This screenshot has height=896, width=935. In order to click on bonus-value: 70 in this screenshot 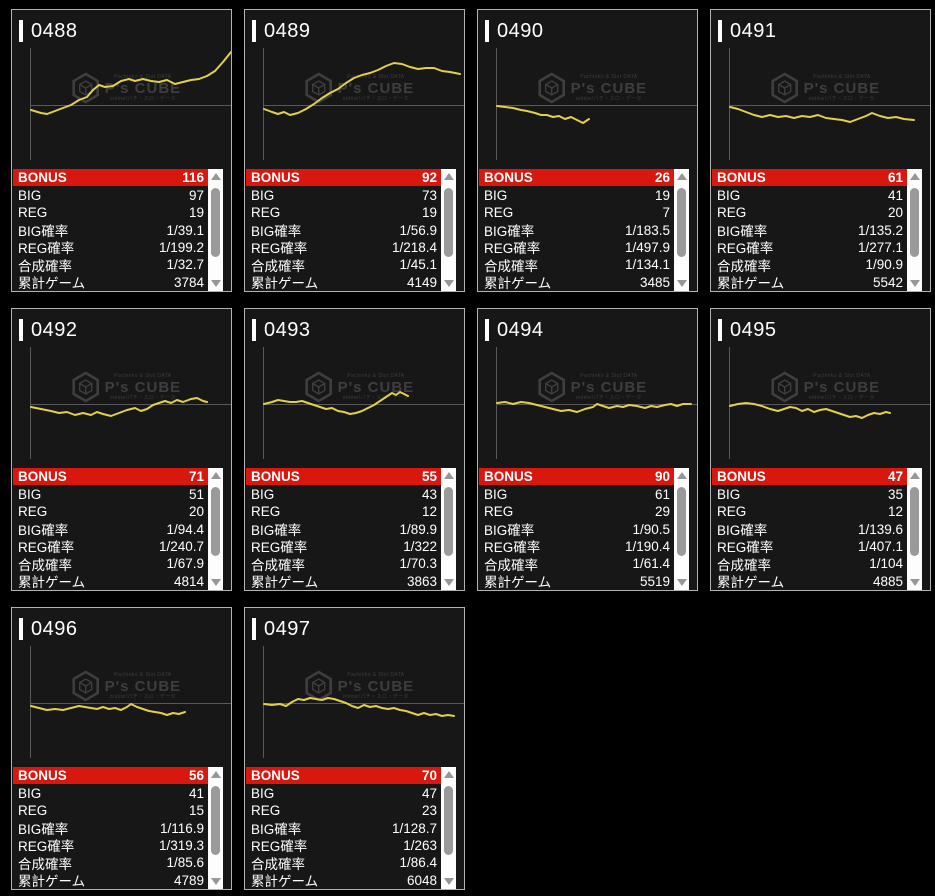, I will do `click(429, 776)`.